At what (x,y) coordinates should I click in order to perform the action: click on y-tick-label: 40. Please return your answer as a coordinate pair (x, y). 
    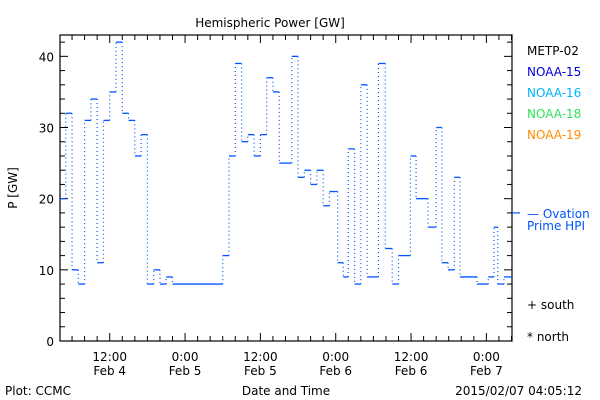
    Looking at the image, I should click on (46, 57).